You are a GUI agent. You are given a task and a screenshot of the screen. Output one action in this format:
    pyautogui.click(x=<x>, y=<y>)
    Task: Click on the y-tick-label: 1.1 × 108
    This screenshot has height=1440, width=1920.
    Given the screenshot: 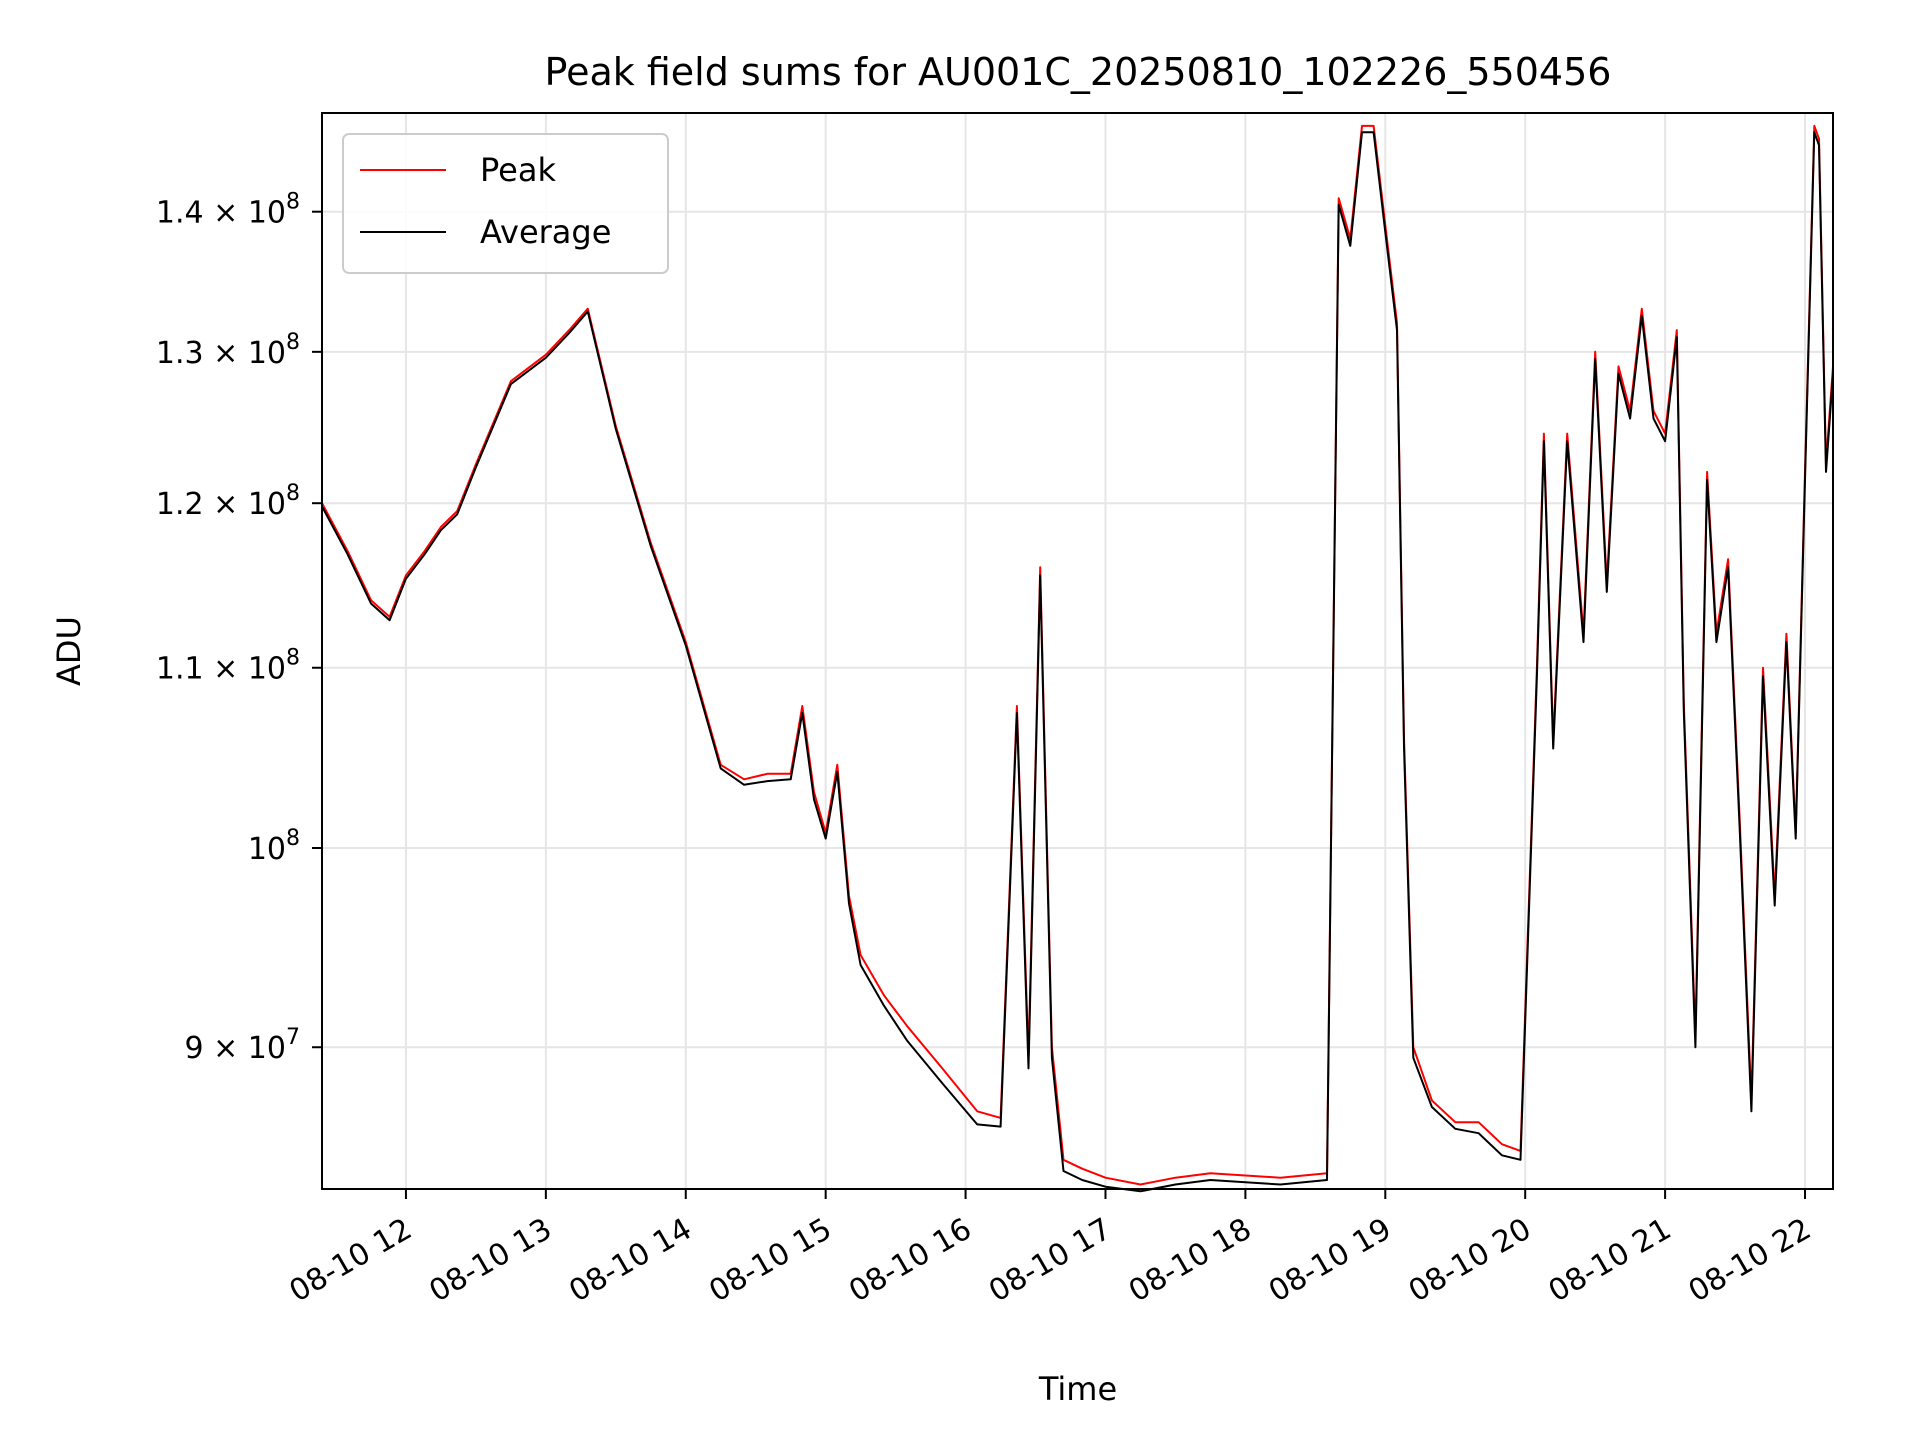 What is the action you would take?
    pyautogui.click(x=228, y=666)
    